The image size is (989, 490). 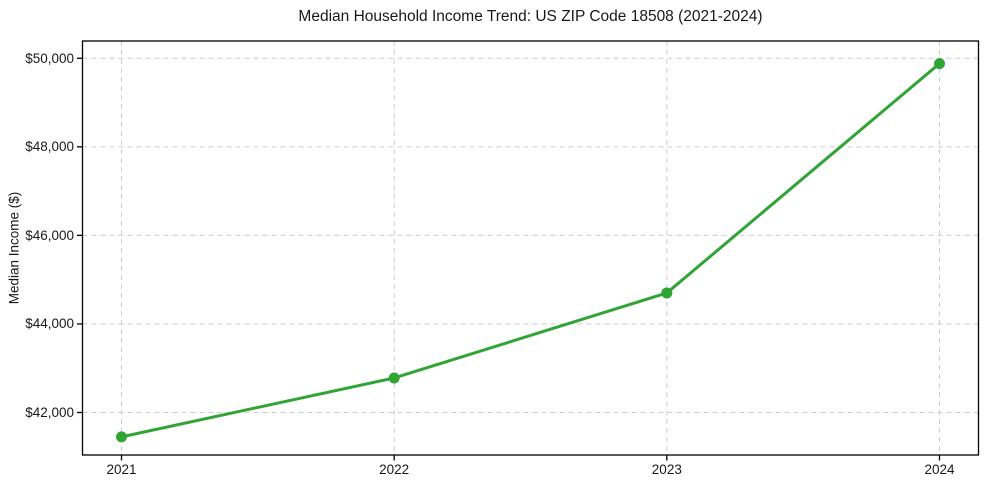 What do you see at coordinates (14, 248) in the screenshot?
I see `y-axis-label: Median Income ($)` at bounding box center [14, 248].